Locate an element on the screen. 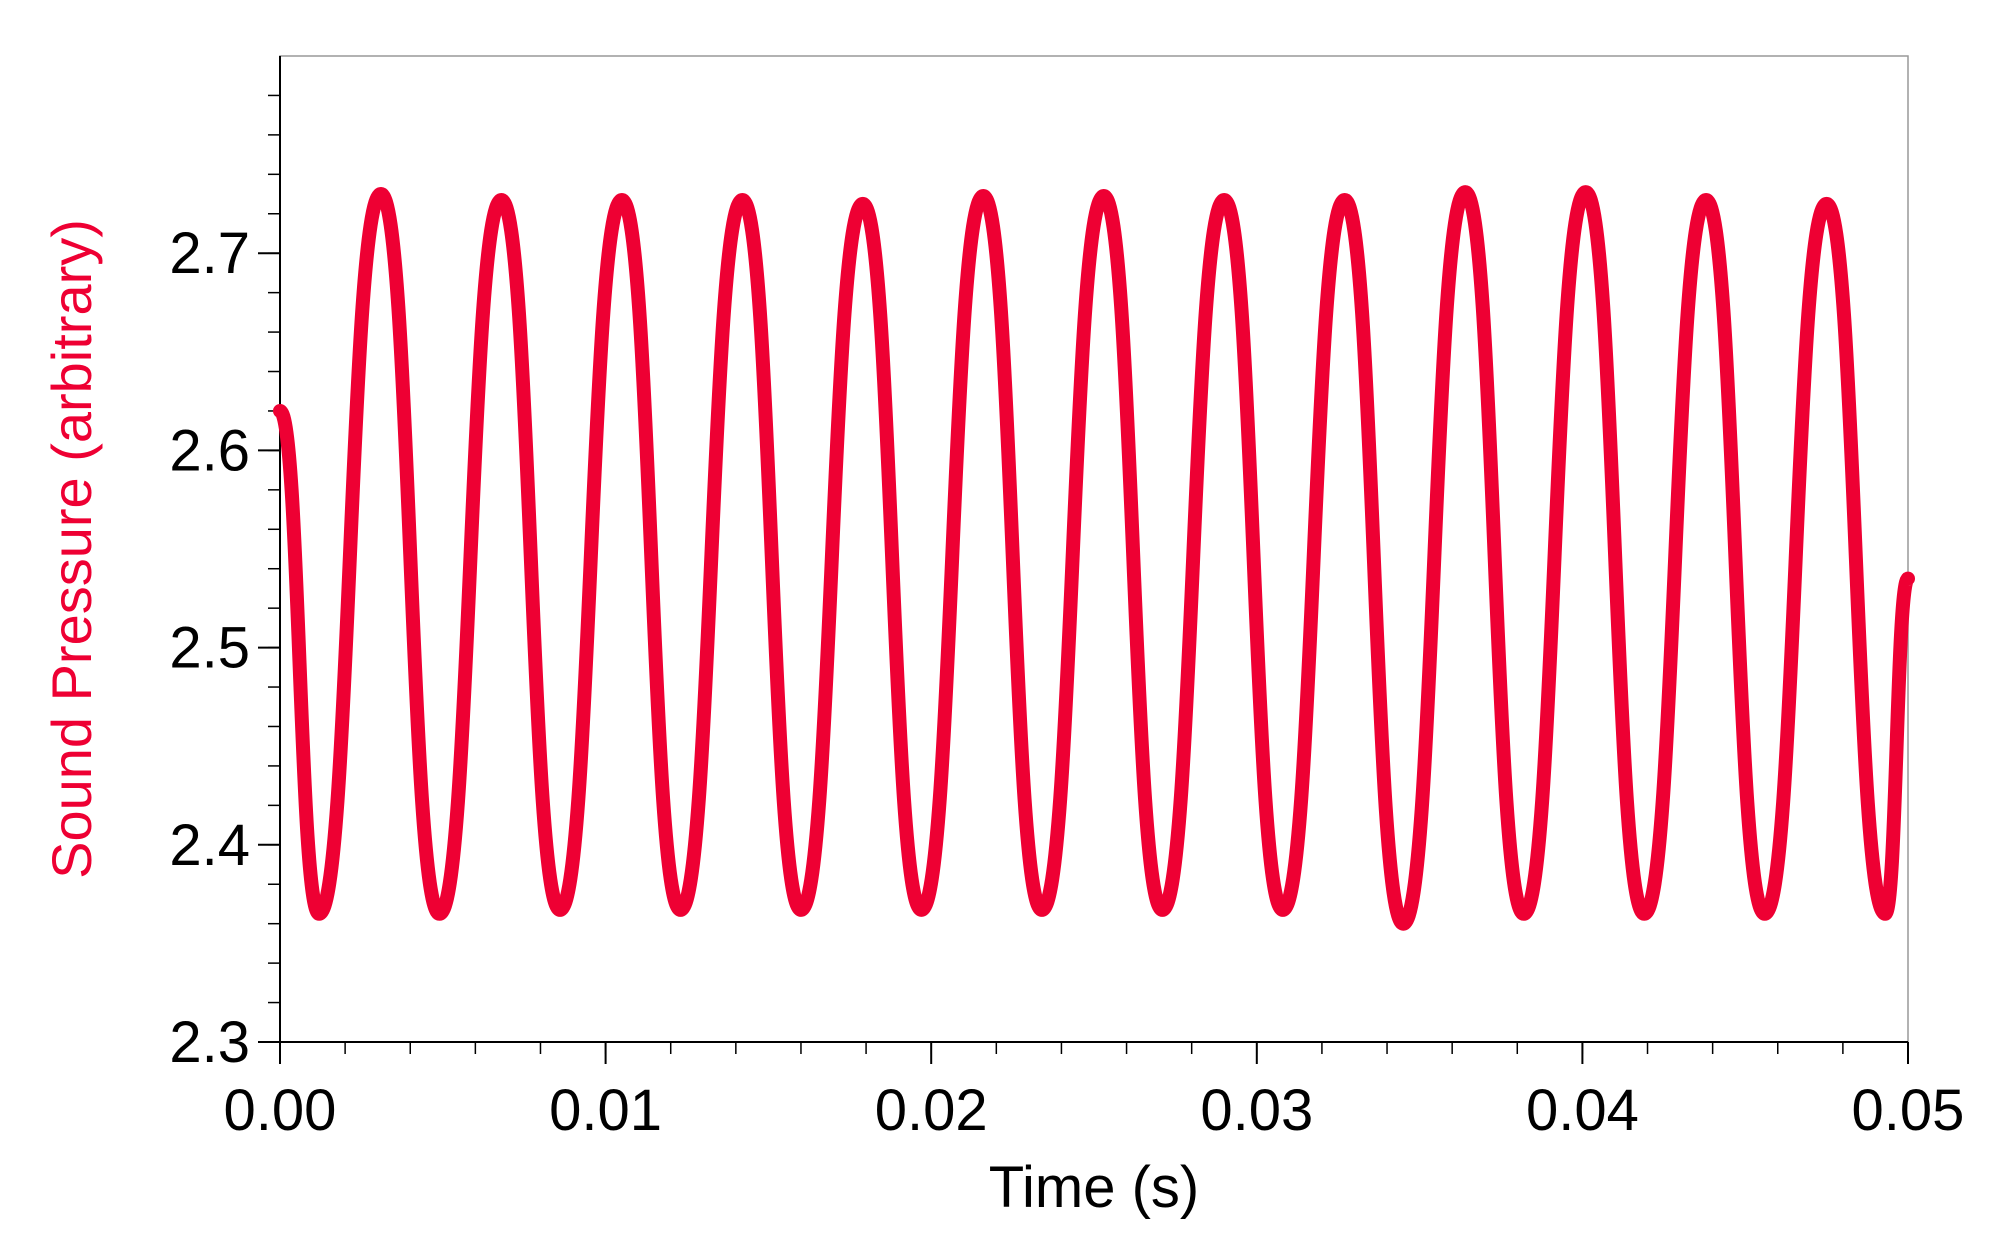 This screenshot has height=1249, width=1999. x-tick-label: 0.05 is located at coordinates (1908, 1110).